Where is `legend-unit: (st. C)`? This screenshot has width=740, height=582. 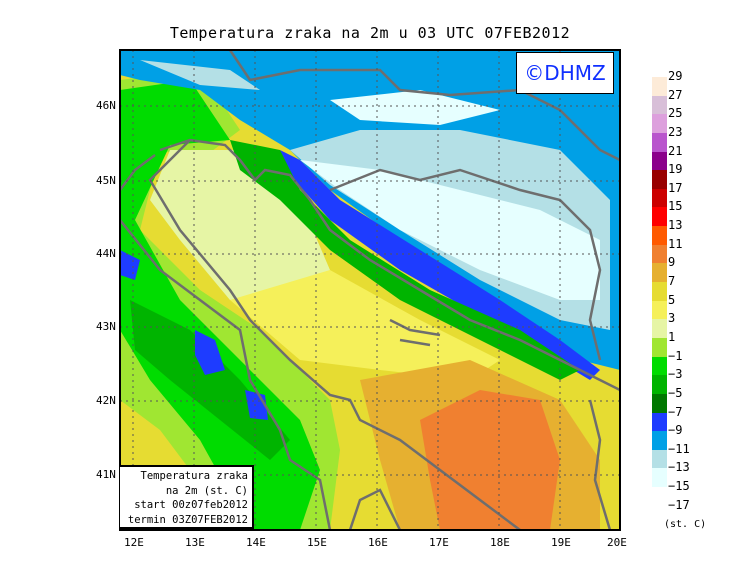
legend-unit: (st. C) is located at coordinates (685, 524).